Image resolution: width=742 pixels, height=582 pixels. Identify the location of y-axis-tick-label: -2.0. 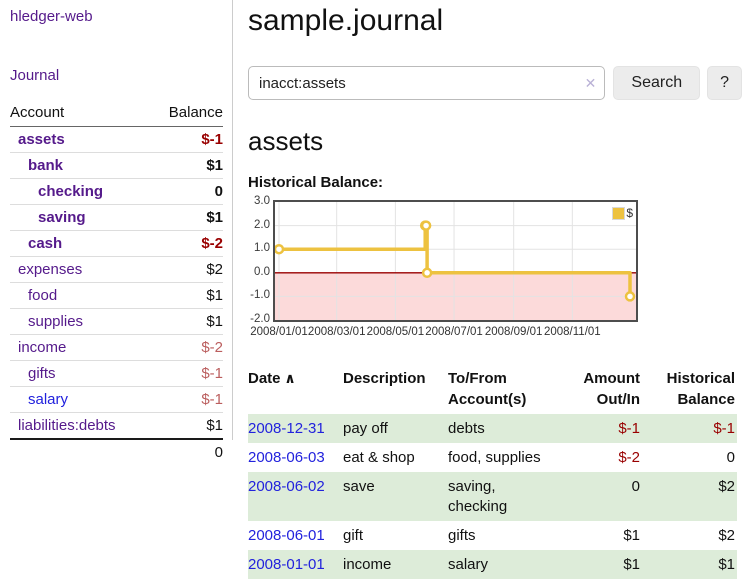
(260, 319).